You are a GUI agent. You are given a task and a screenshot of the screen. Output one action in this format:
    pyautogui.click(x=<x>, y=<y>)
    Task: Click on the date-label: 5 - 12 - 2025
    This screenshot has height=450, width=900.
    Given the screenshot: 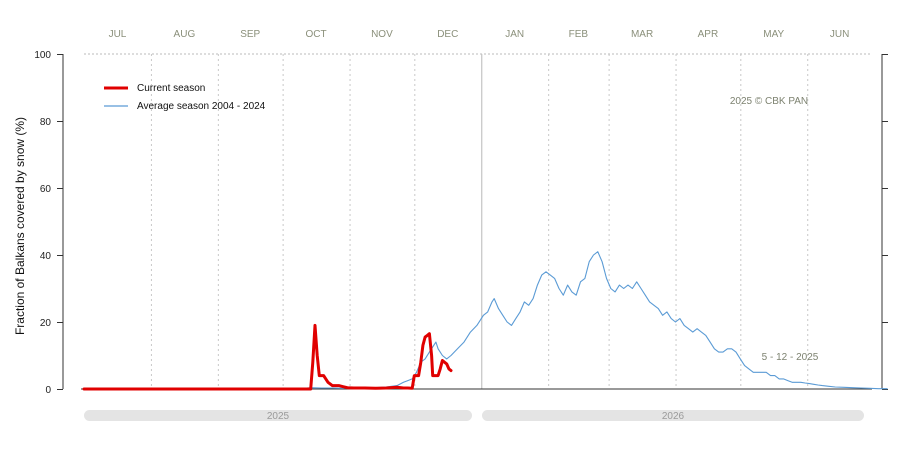 What is the action you would take?
    pyautogui.click(x=790, y=357)
    